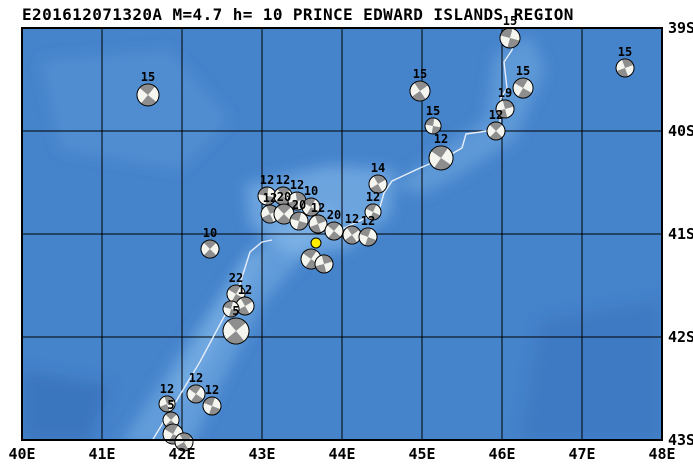  Describe the element at coordinates (501, 454) in the screenshot. I see `longitude-label: 46E` at that location.